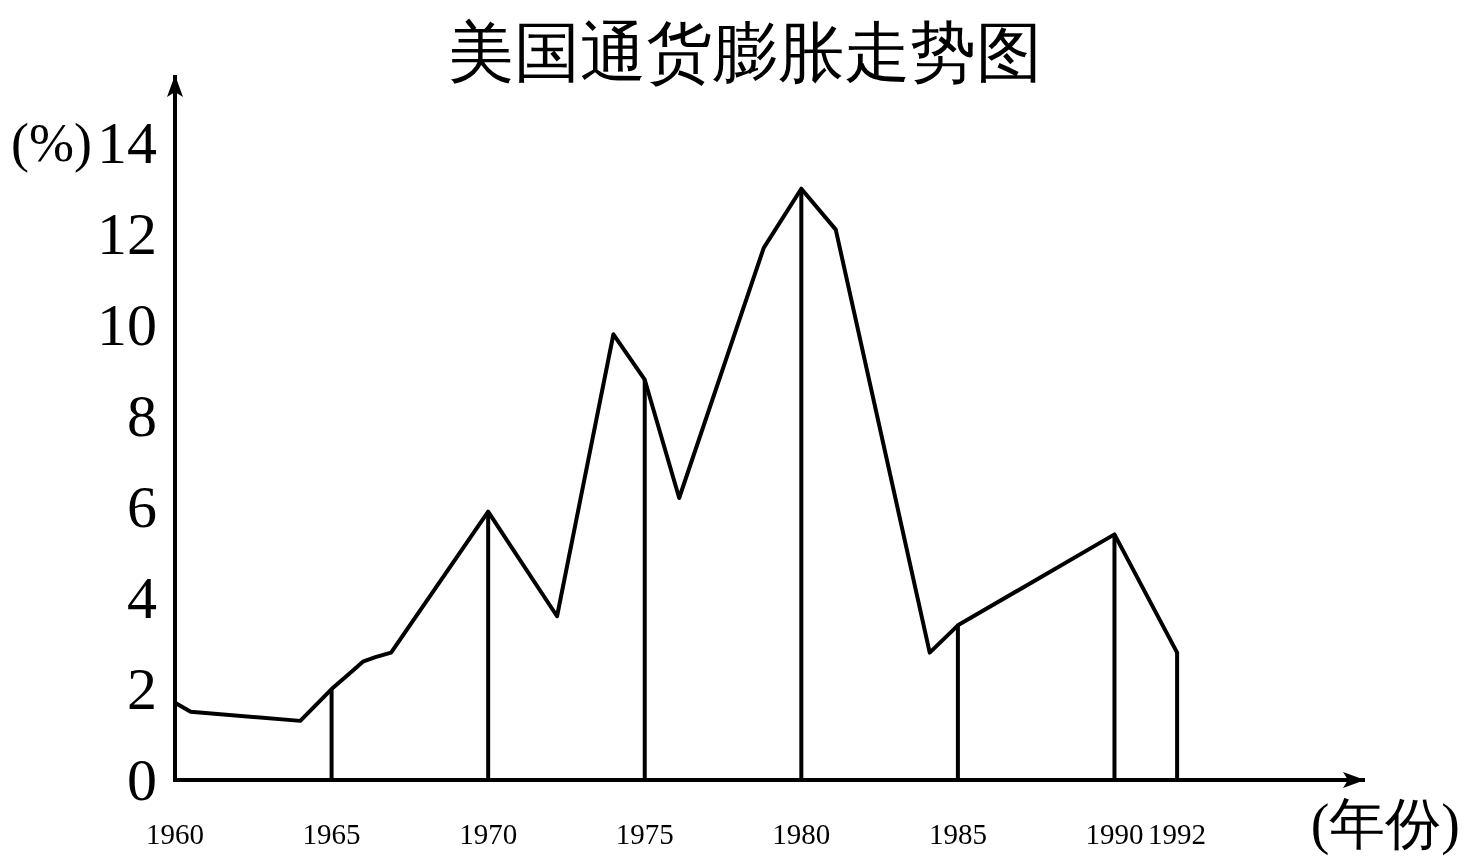 The width and height of the screenshot is (1468, 860). What do you see at coordinates (745, 52) in the screenshot?
I see `title: 美国通货膨胀走势图` at bounding box center [745, 52].